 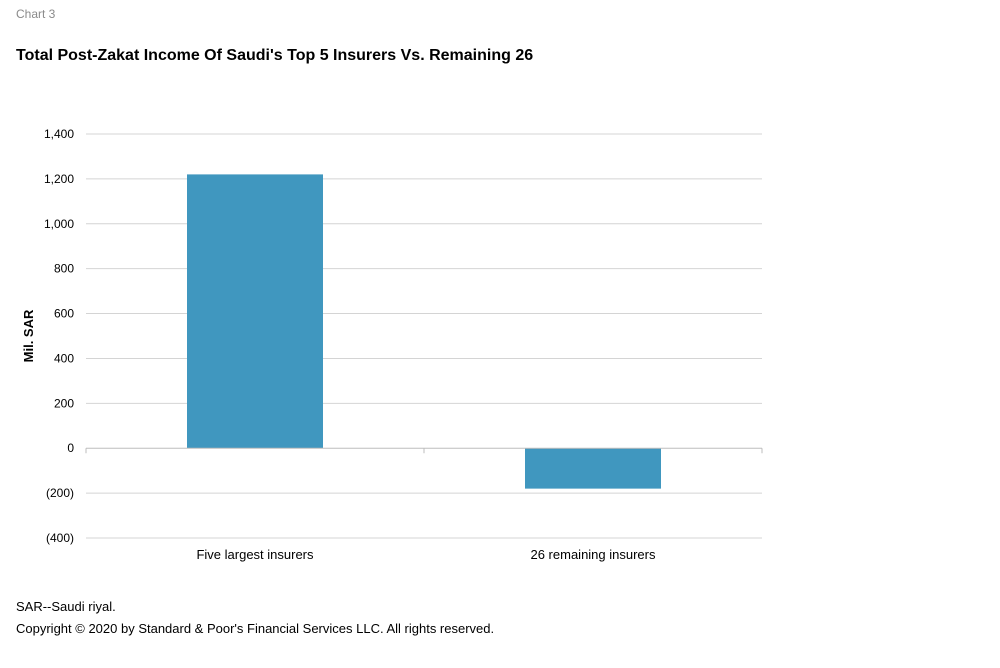 I want to click on y-tick-label: 1,000, so click(x=59, y=224).